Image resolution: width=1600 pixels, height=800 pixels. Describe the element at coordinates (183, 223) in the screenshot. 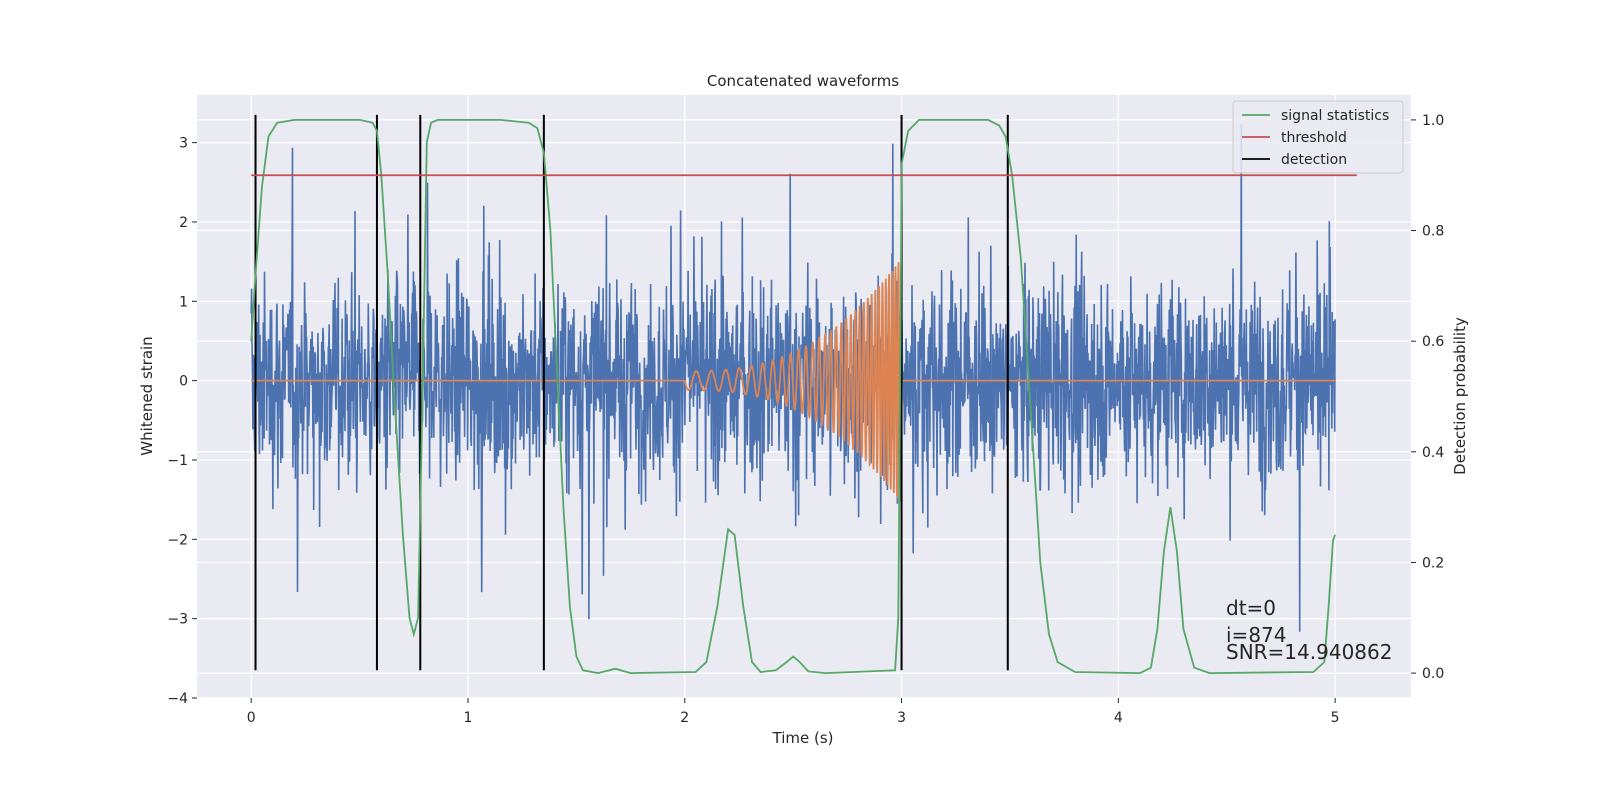

I see `y-tick-label-6: 2` at that location.